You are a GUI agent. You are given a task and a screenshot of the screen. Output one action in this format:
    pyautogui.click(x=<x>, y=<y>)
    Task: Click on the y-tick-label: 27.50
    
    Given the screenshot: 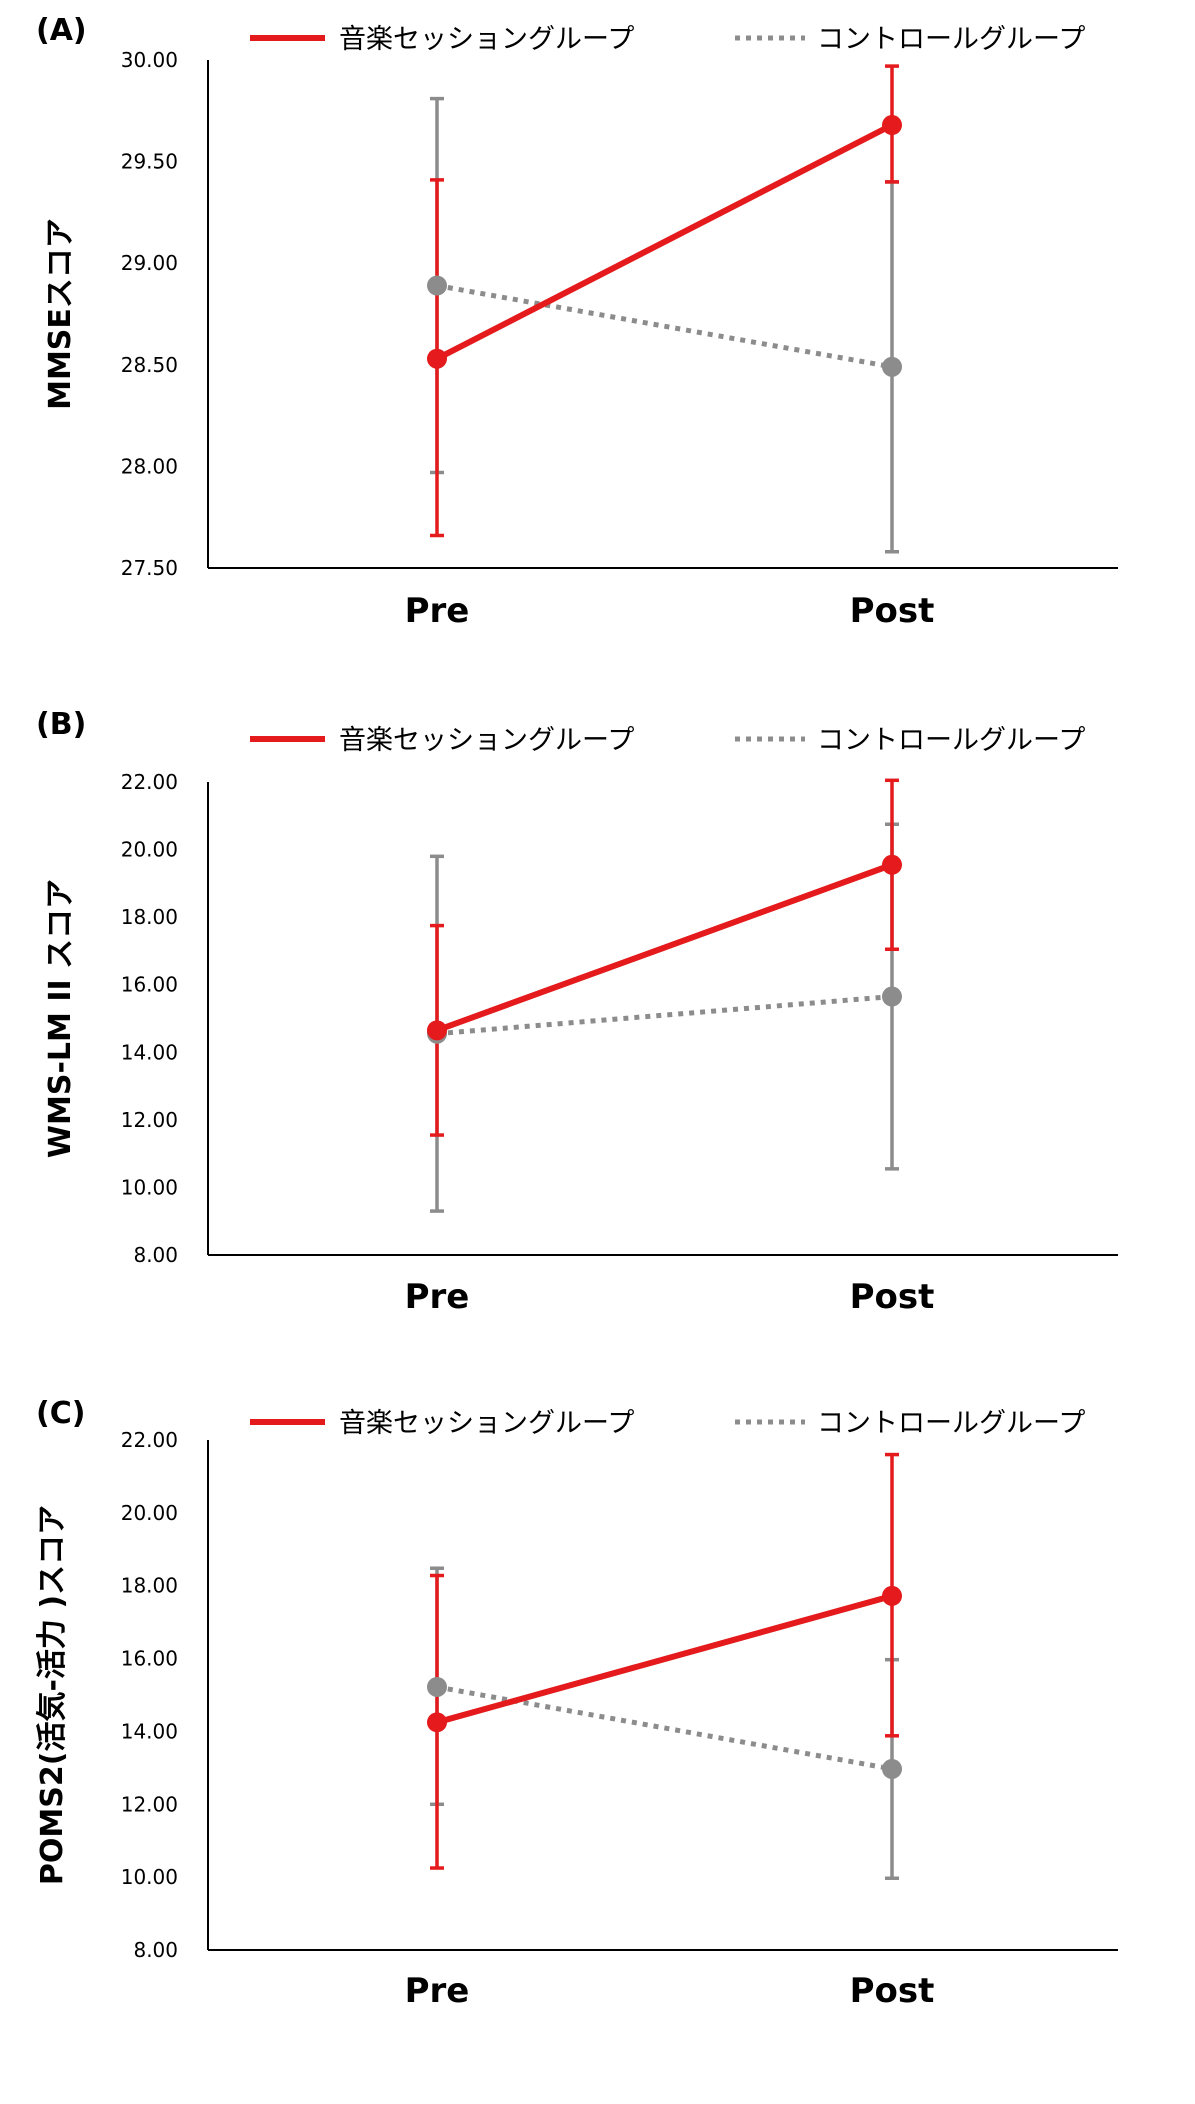 What is the action you would take?
    pyautogui.click(x=149, y=568)
    